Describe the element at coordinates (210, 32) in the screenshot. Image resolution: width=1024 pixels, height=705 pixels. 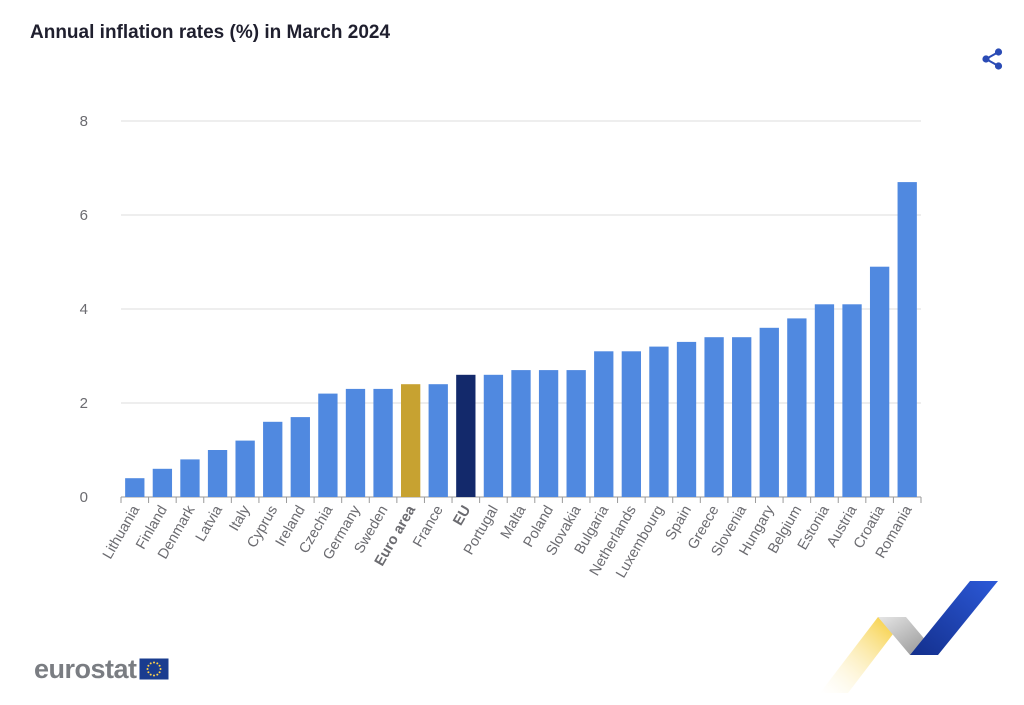
I see `chart-title: Annual inflation rates (%) in March 2024` at that location.